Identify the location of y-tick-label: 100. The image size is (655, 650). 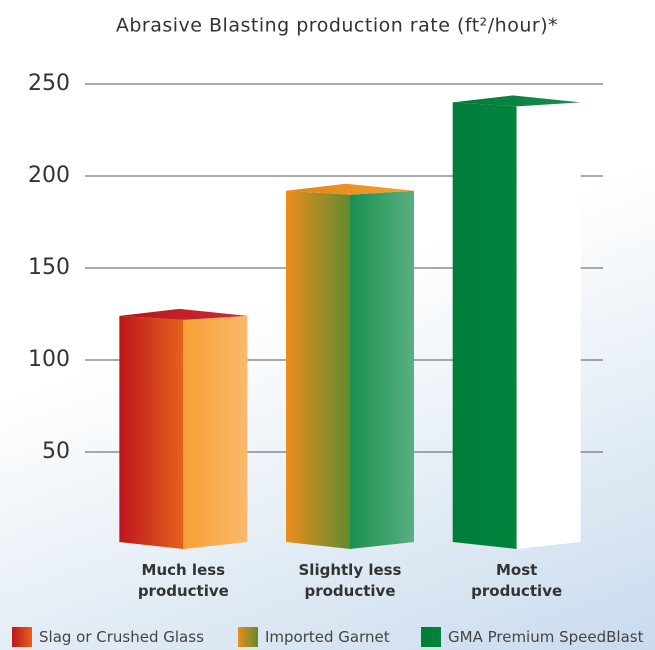
(49, 359).